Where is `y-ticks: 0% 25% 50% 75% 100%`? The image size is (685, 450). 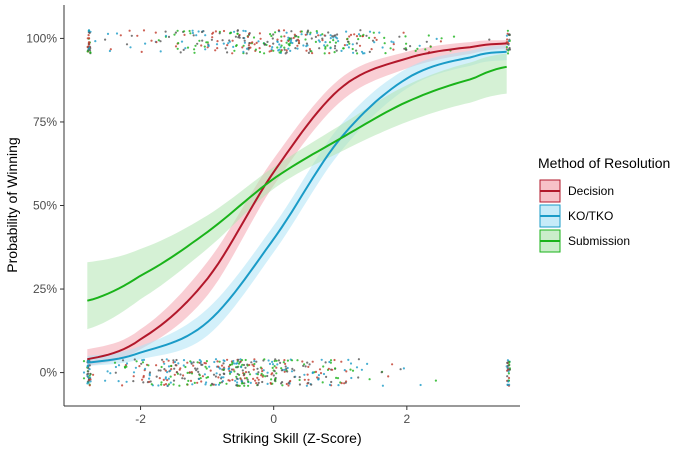 y-ticks: 0% 25% 50% 75% 100% is located at coordinates (45, 205).